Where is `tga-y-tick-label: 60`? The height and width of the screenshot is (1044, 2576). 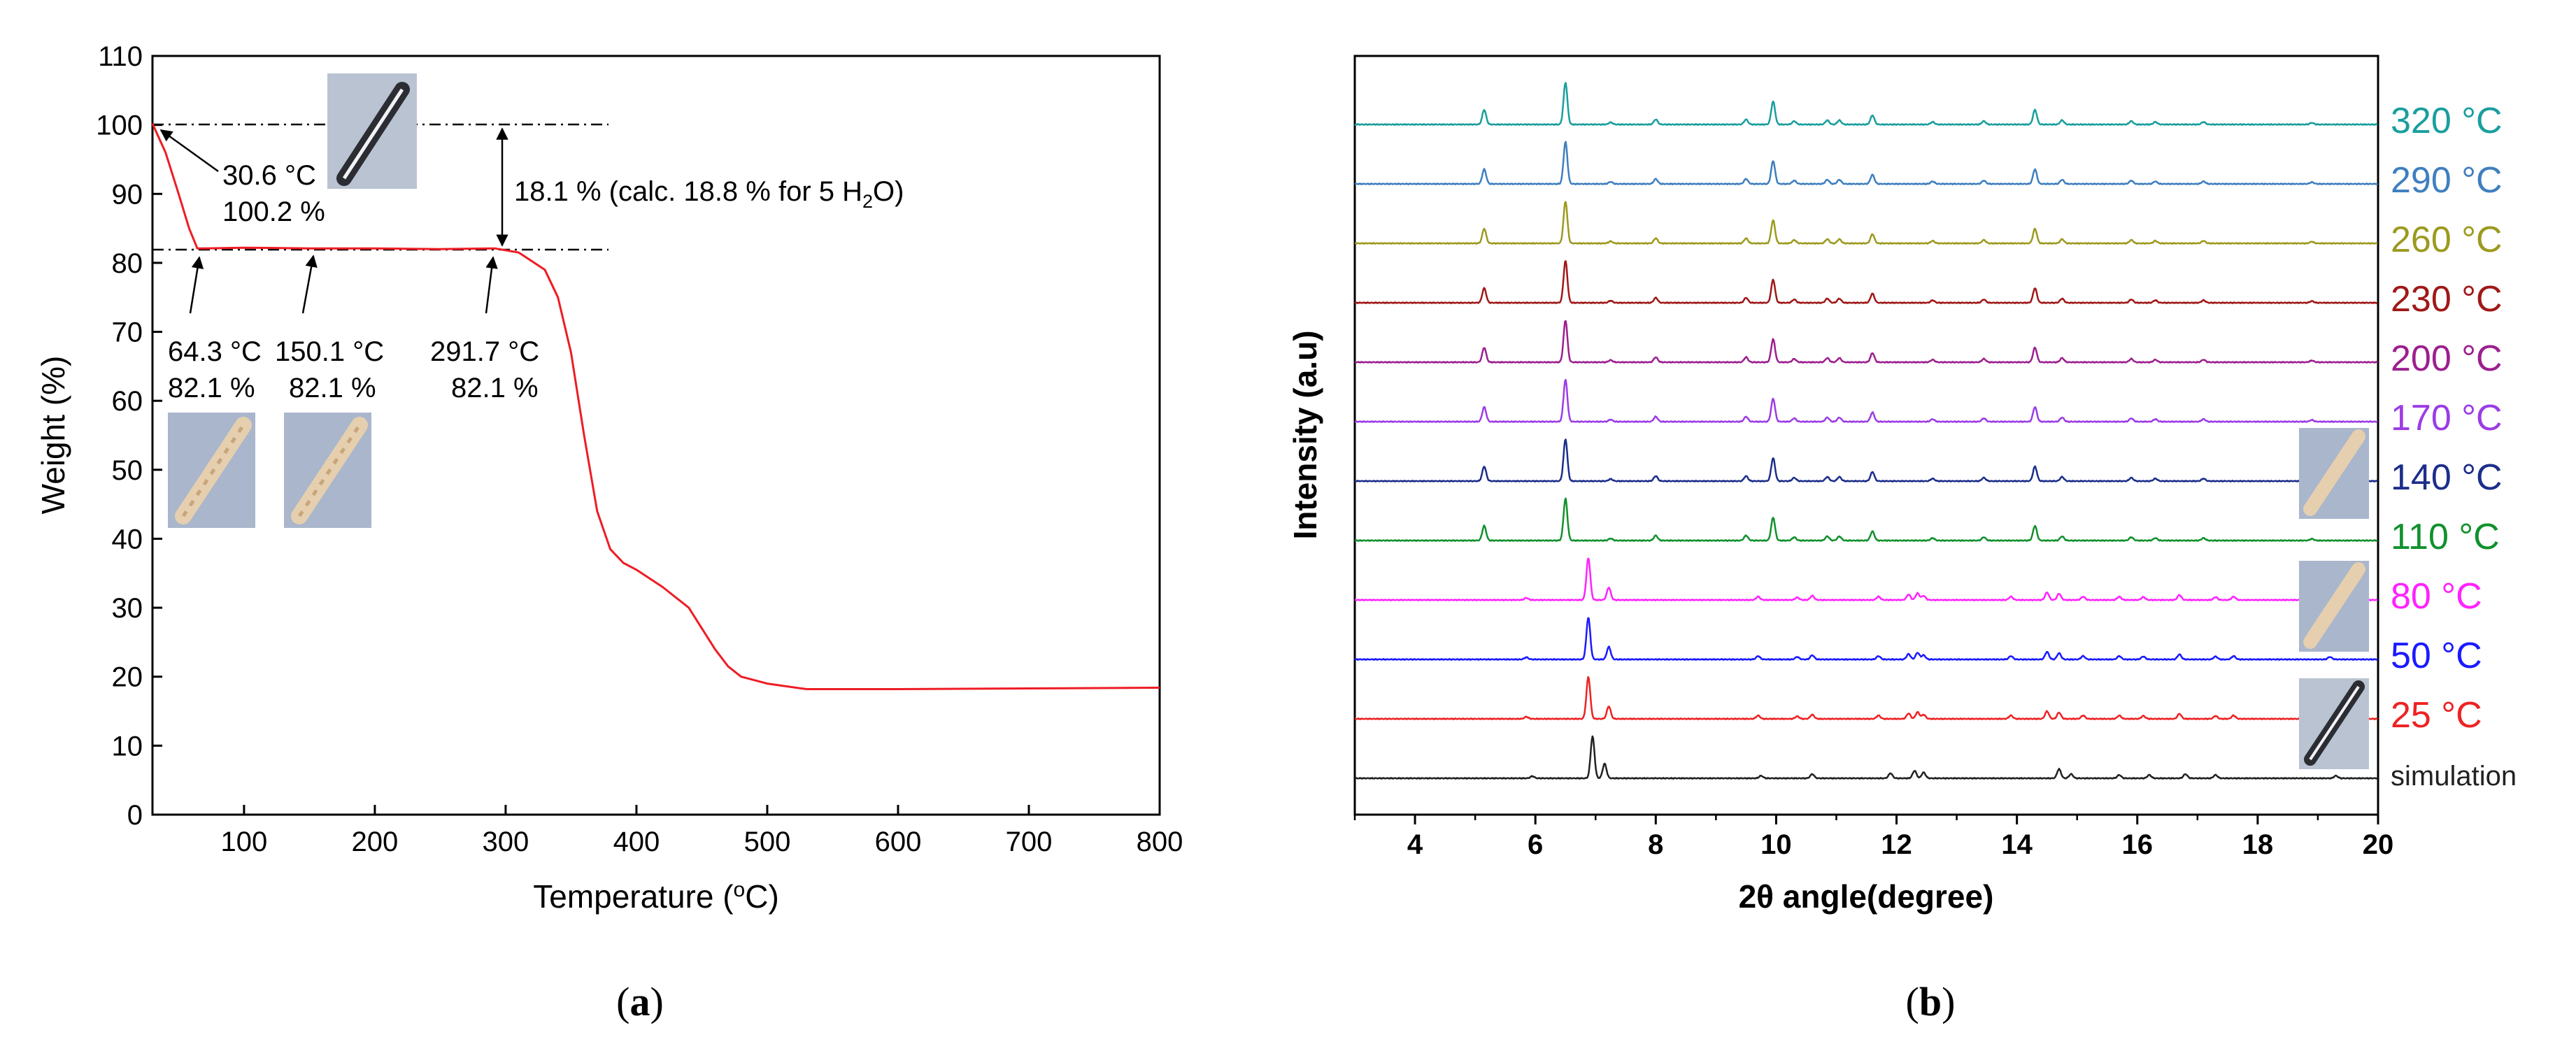 tga-y-tick-label: 60 is located at coordinates (127, 402).